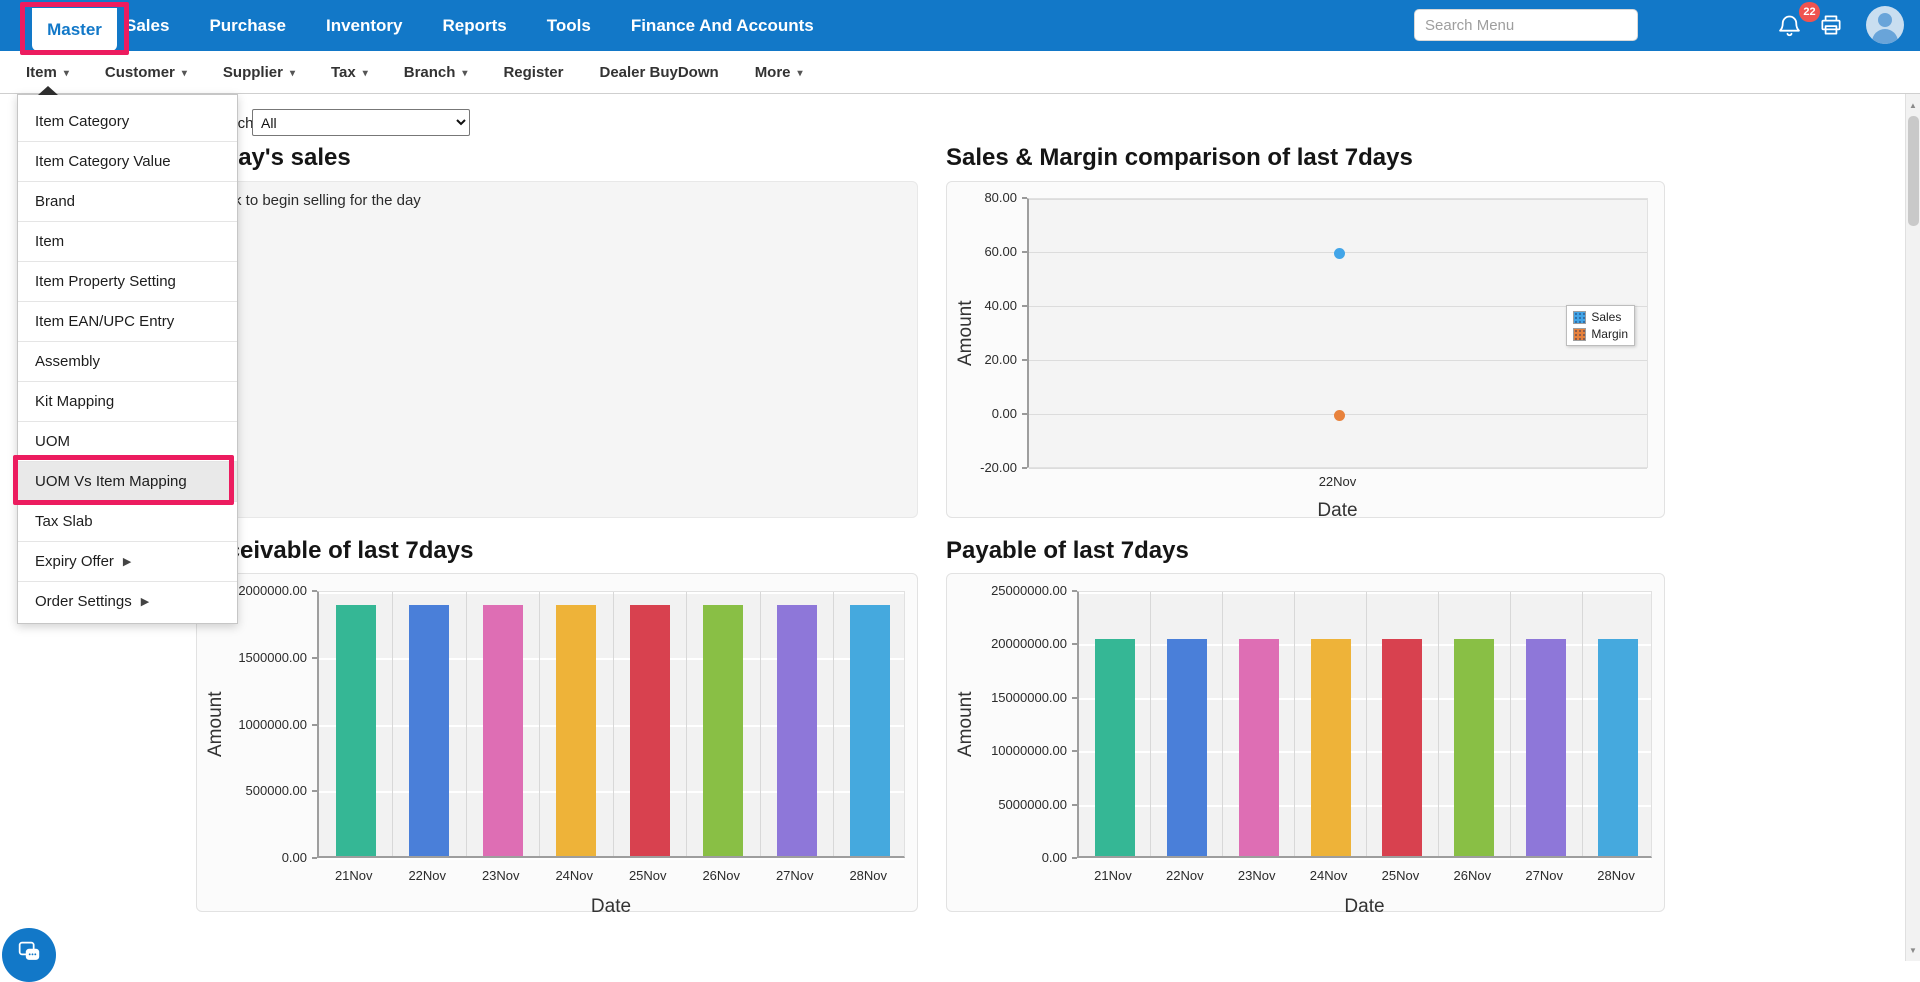 The width and height of the screenshot is (1920, 982). I want to click on menu-item-item-ean-upc-entry: Item EAN/UPC Entry, so click(127, 321).